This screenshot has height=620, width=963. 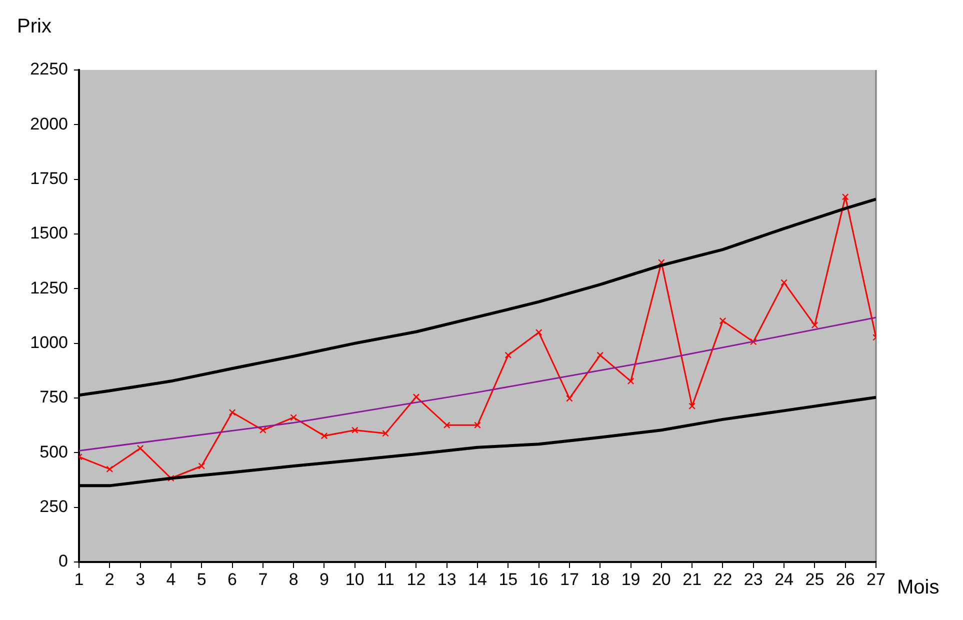 What do you see at coordinates (784, 579) in the screenshot?
I see `x-tick-label: 24` at bounding box center [784, 579].